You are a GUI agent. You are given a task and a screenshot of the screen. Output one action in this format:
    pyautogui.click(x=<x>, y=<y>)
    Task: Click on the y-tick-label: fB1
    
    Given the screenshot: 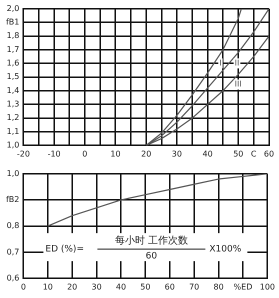 What is the action you would take?
    pyautogui.click(x=13, y=22)
    